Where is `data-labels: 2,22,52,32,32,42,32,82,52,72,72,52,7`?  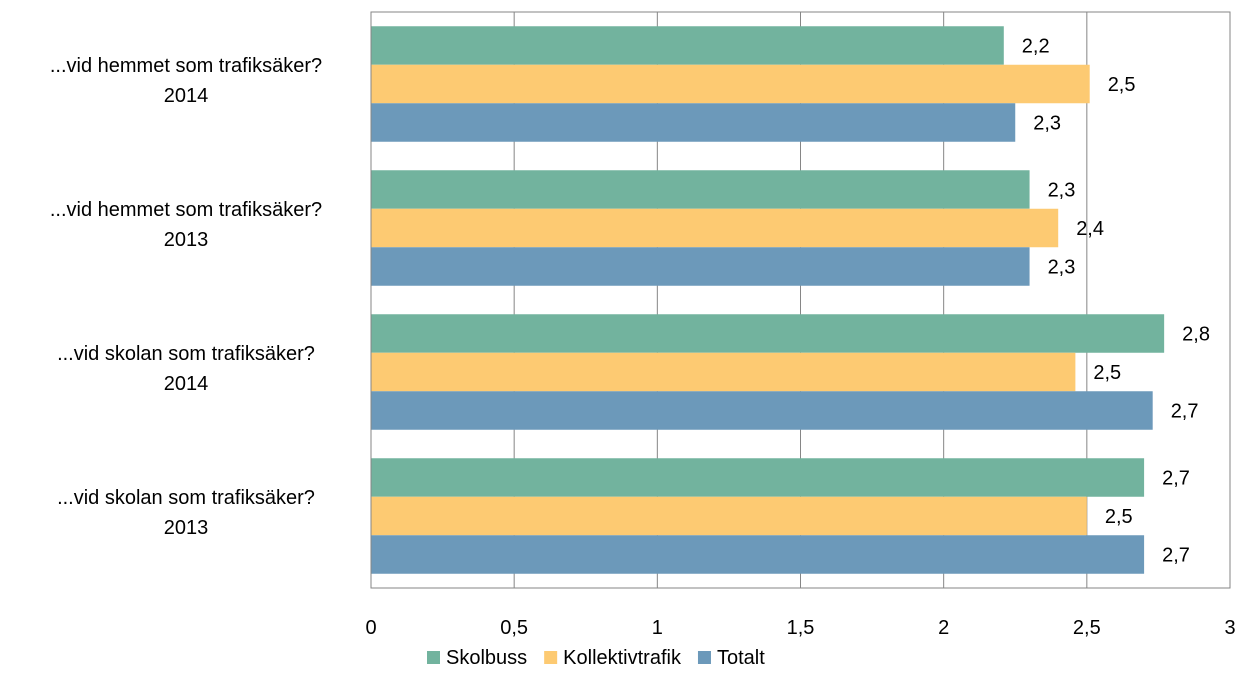
data-labels: 2,22,52,32,32,42,32,82,52,72,72,52,7 is located at coordinates (1116, 301).